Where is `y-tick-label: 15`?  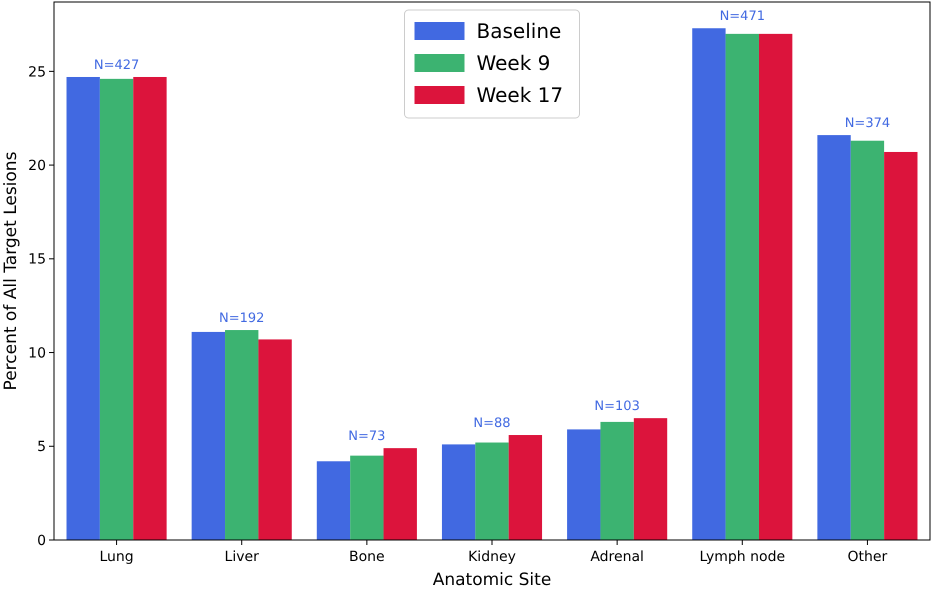 y-tick-label: 15 is located at coordinates (37, 260).